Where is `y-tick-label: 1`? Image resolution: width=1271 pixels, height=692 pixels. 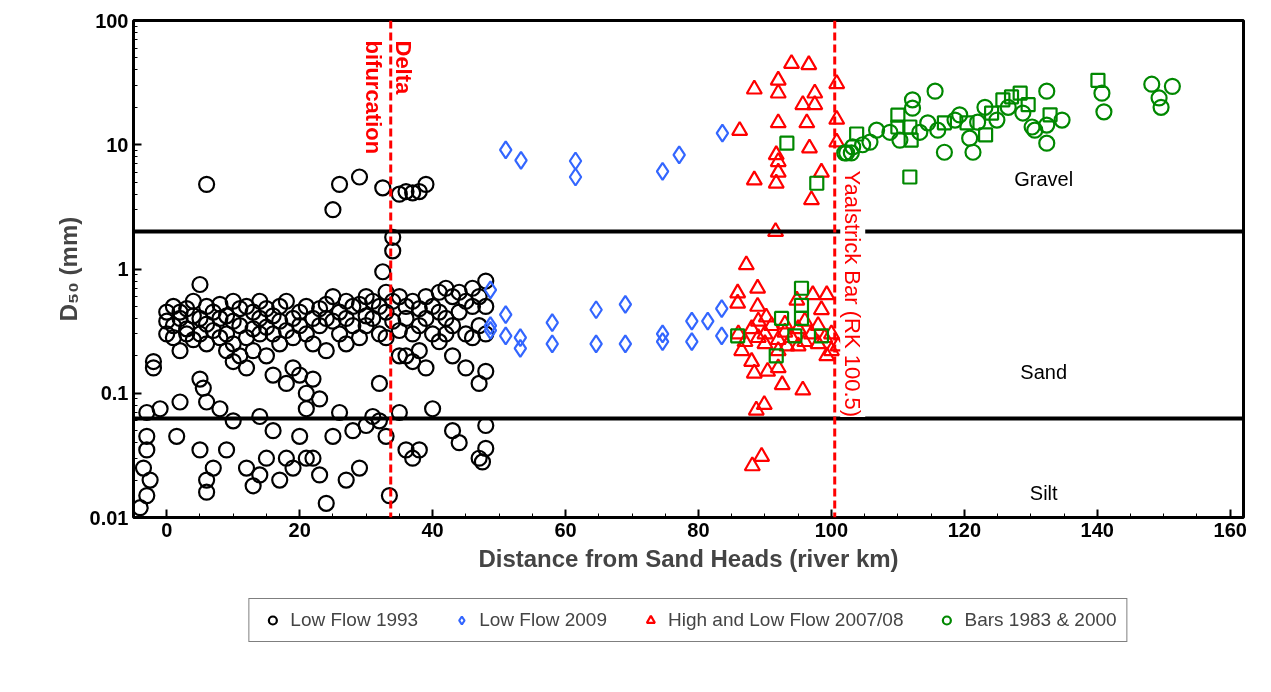 y-tick-label: 1 is located at coordinates (123, 269).